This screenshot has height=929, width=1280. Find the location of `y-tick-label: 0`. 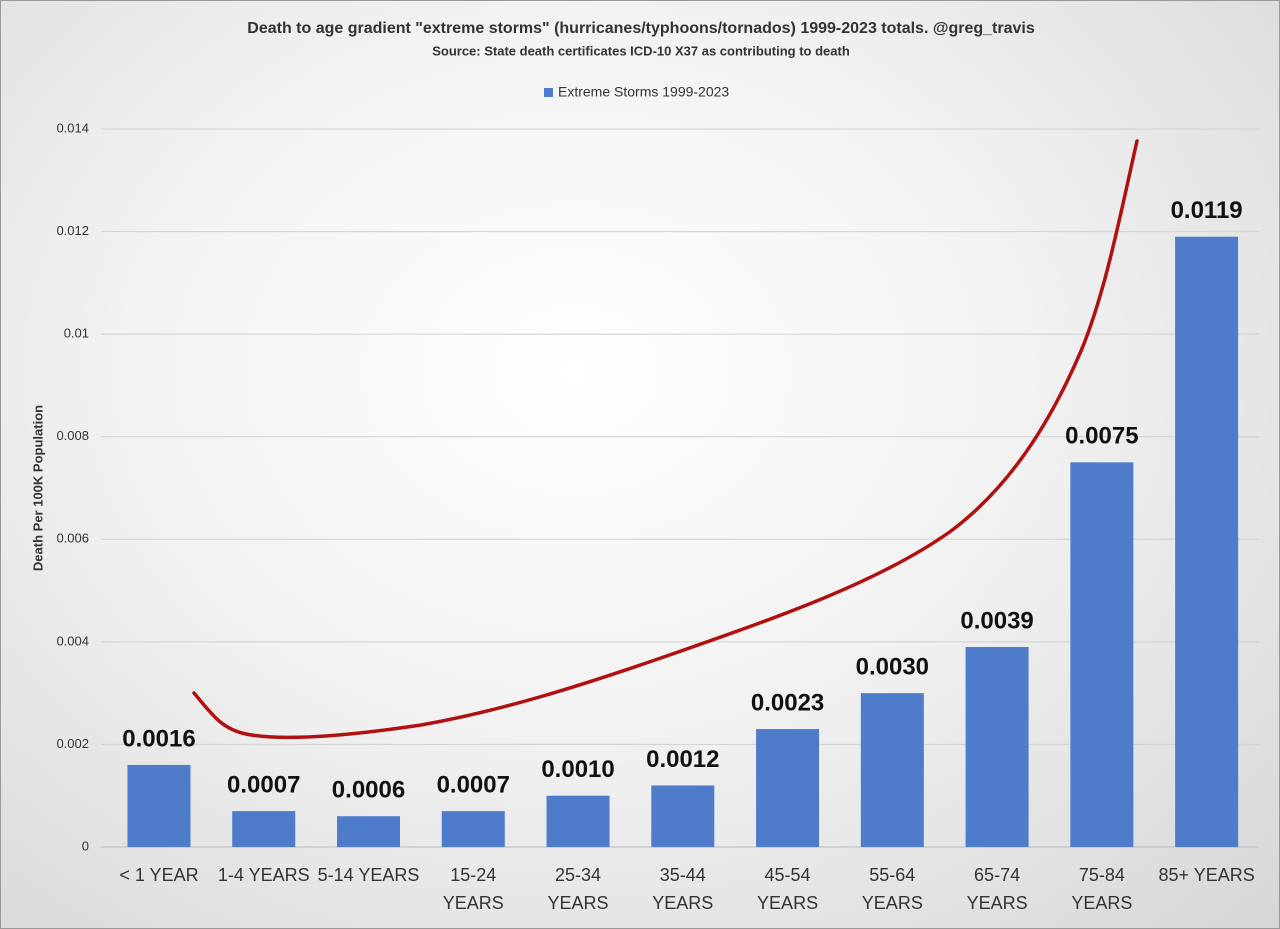

y-tick-label: 0 is located at coordinates (85, 845).